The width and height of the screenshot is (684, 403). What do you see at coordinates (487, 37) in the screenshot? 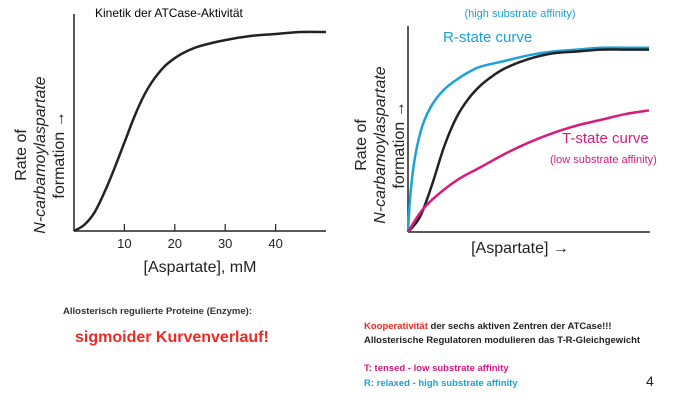
I see `chart-right-label-r-state: R-state curve` at bounding box center [487, 37].